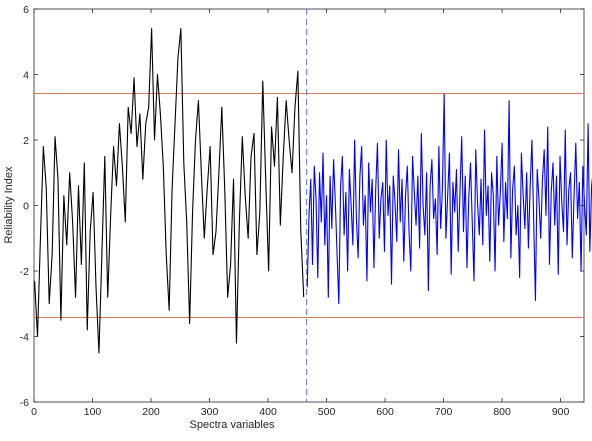 The image size is (592, 441). I want to click on x-tick-label: 0, so click(34, 412).